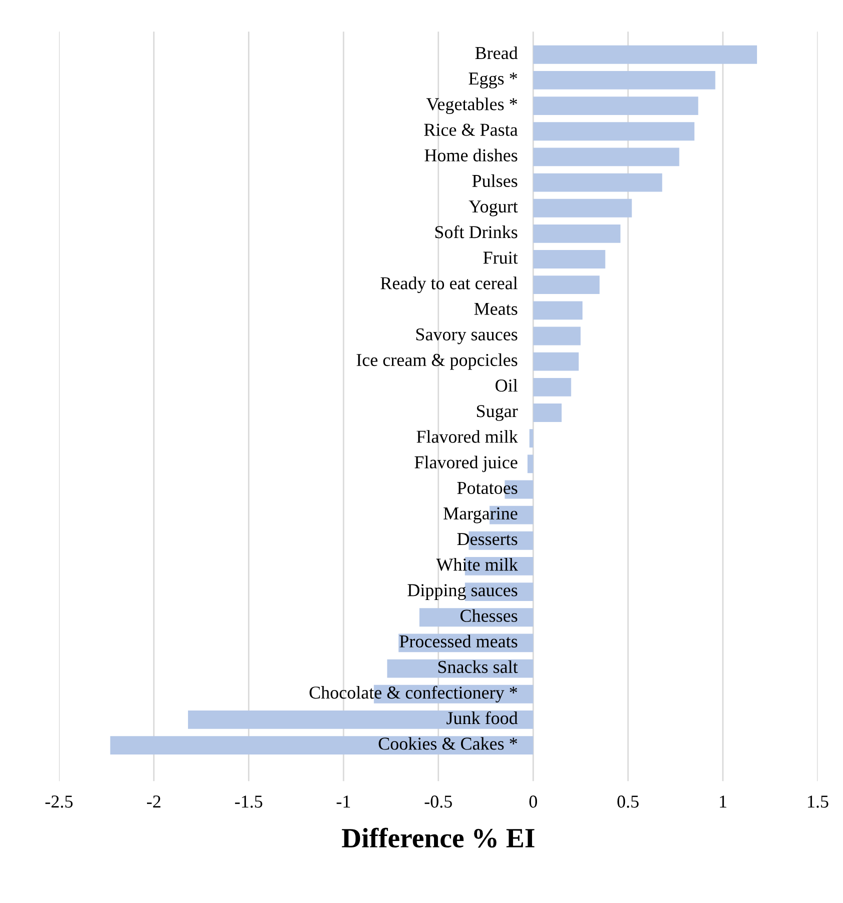  Describe the element at coordinates (481, 515) in the screenshot. I see `y-tick-label: Margarine` at that location.